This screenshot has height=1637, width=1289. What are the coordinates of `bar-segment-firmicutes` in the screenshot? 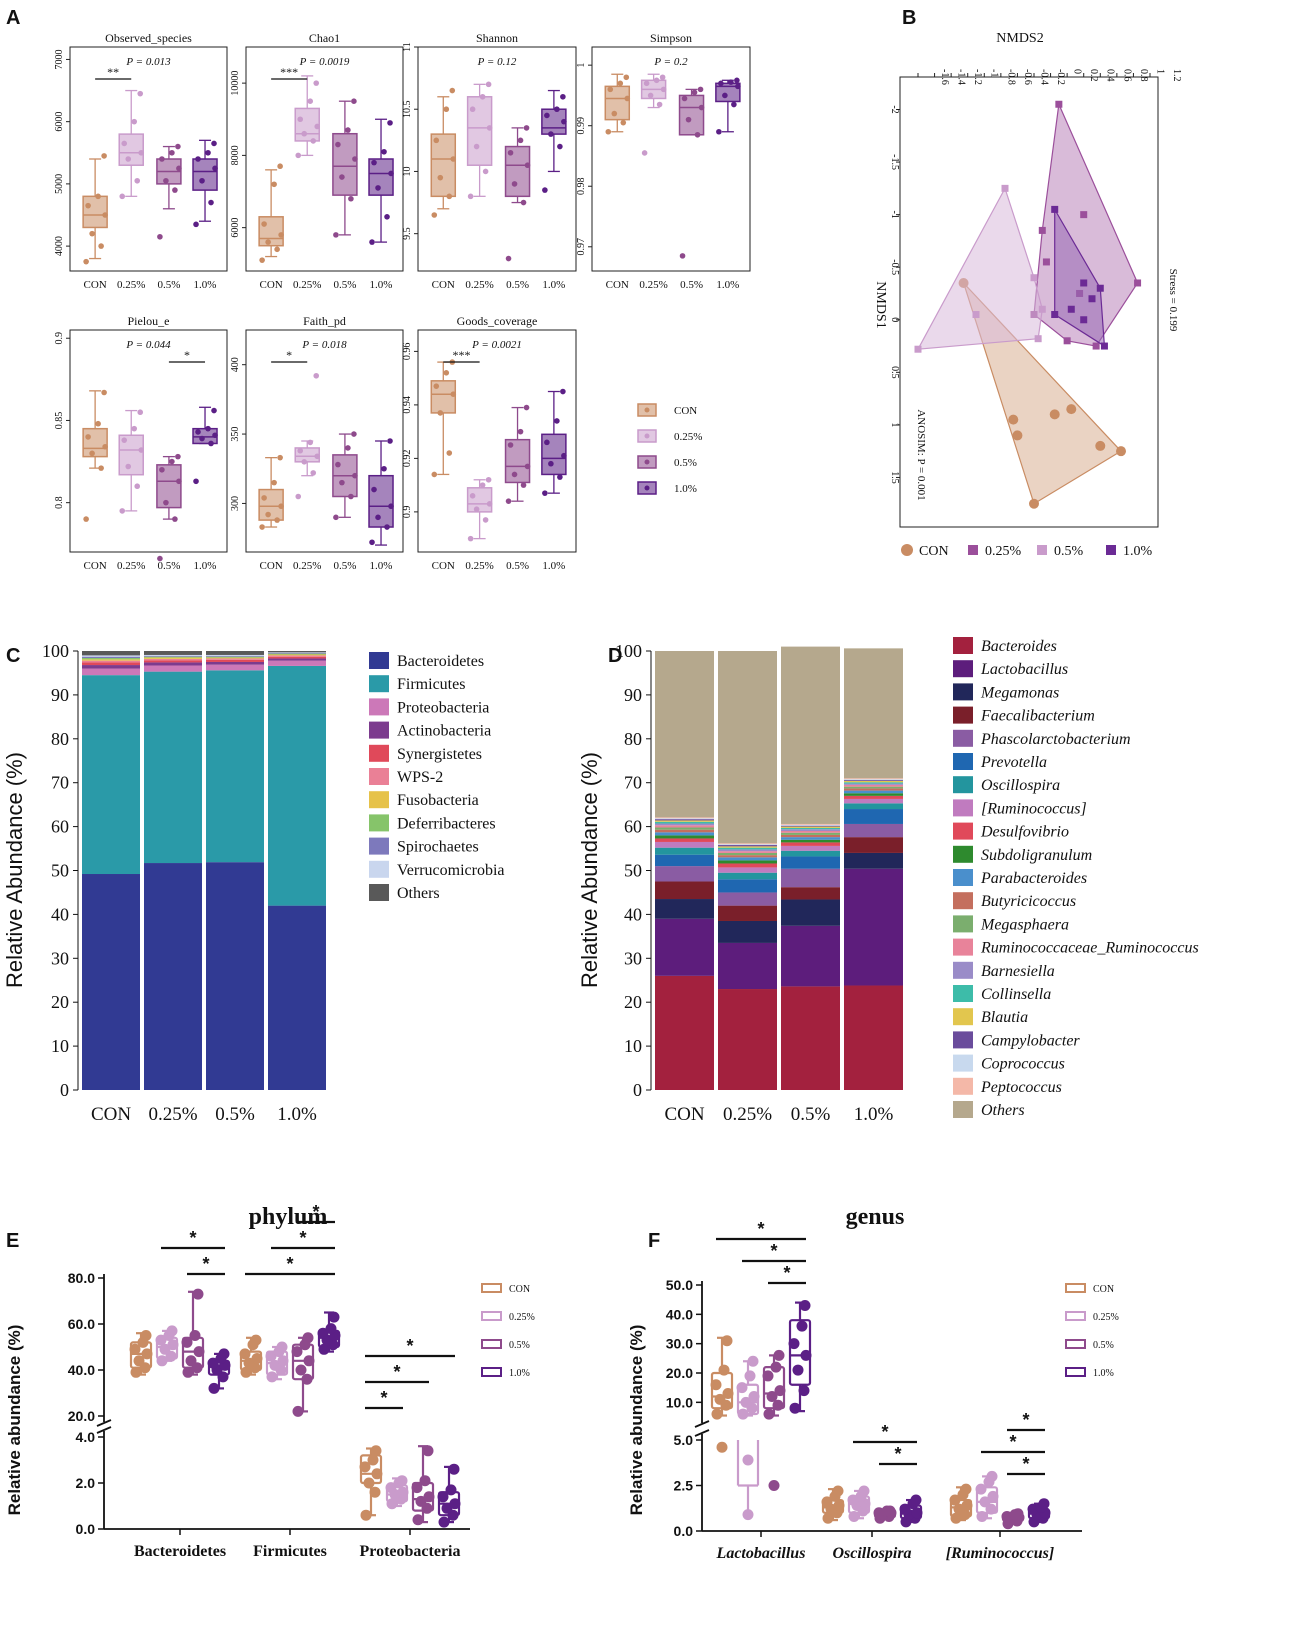 It's located at (297, 785).